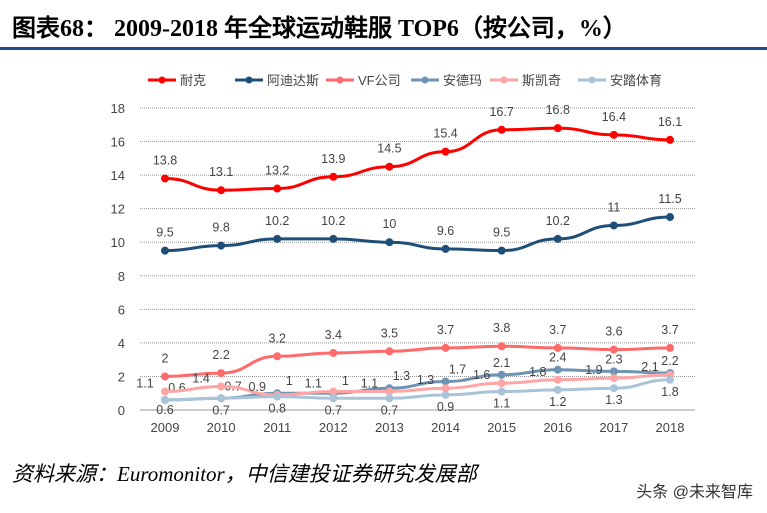 This screenshot has width=767, height=513. I want to click on y-tick-label: 0, so click(121, 410).